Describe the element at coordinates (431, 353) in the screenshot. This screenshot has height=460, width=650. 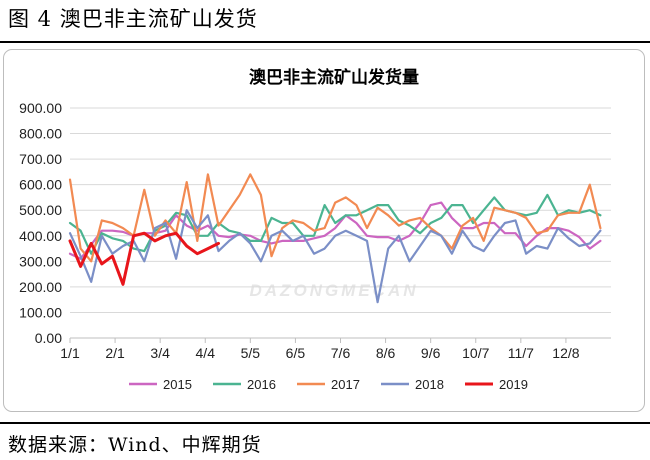
I see `x-tick-label: 9/6` at that location.